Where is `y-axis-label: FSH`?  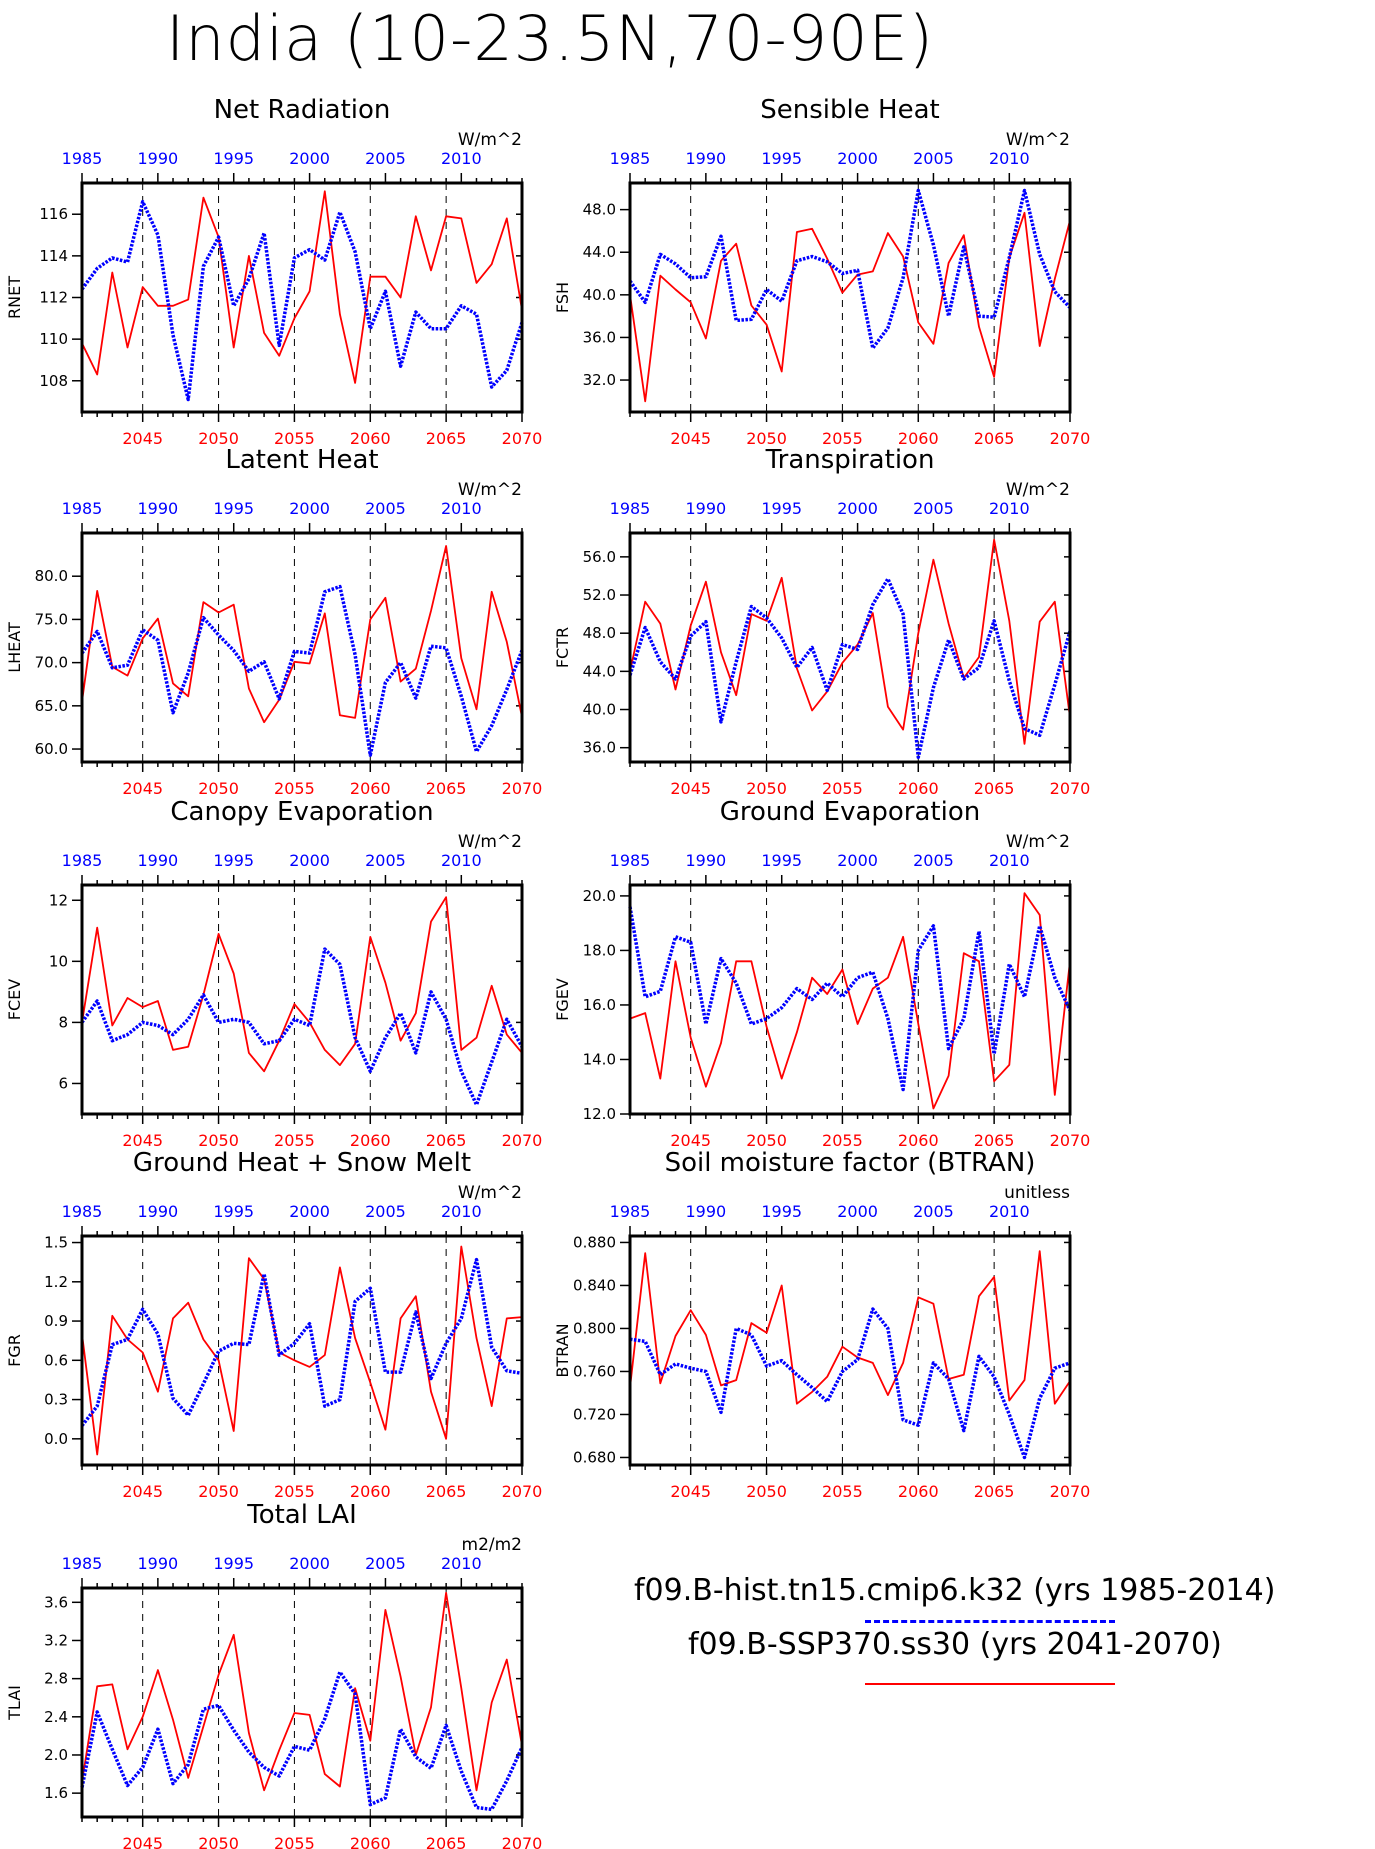 y-axis-label: FSH is located at coordinates (562, 297).